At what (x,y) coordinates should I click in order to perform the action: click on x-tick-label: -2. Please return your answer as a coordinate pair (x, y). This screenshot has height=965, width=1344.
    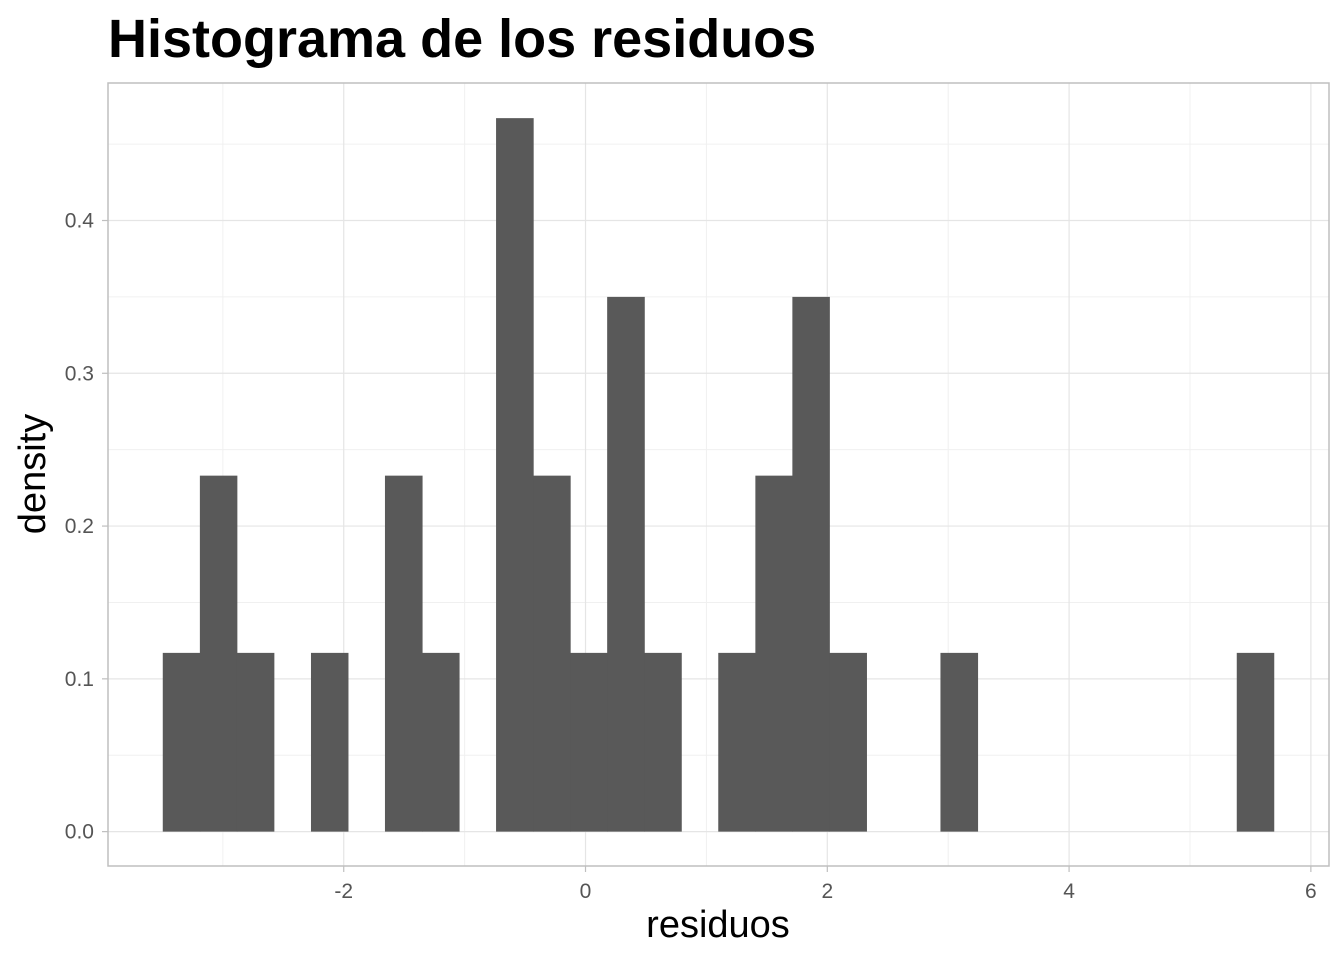
    Looking at the image, I should click on (343, 891).